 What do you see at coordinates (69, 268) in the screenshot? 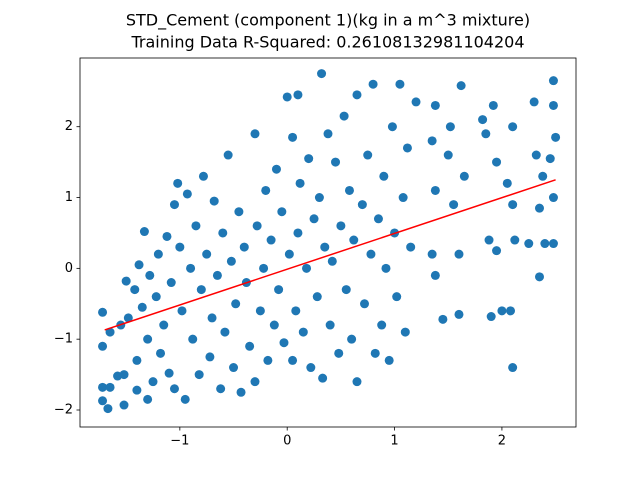
I see `y-tick-label: 0` at bounding box center [69, 268].